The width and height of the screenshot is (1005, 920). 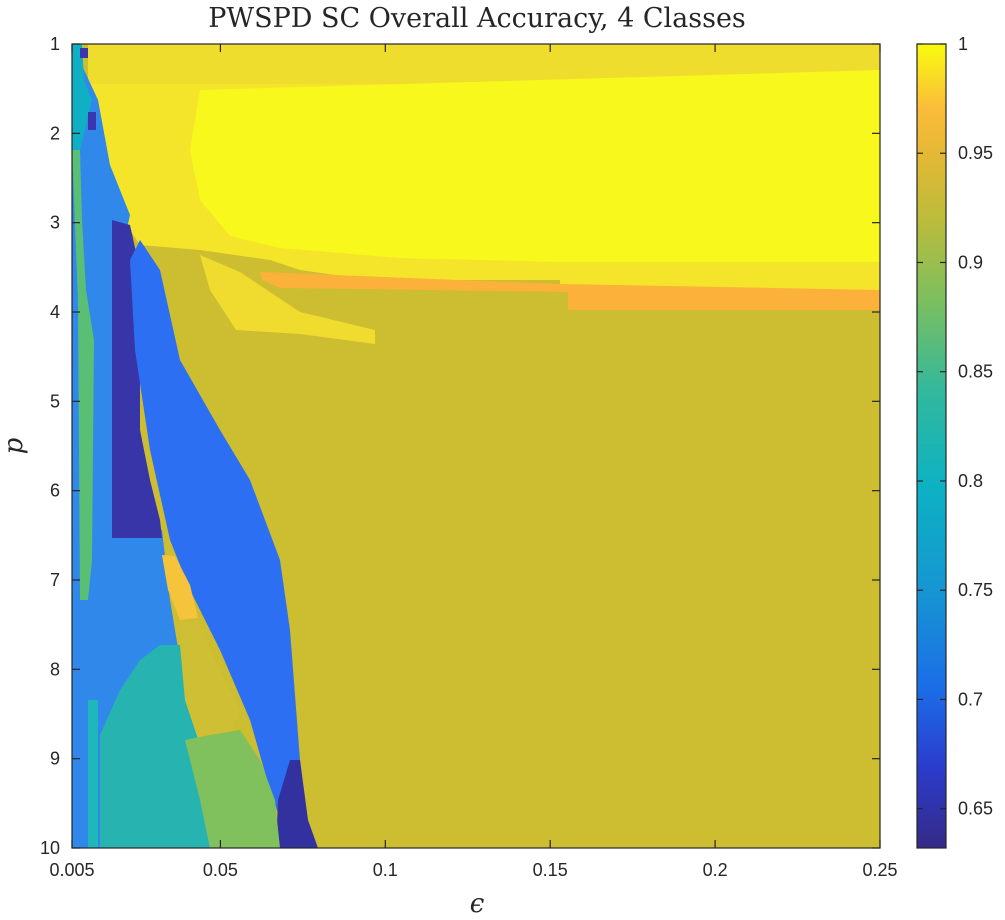 I want to click on y-tick-label: 8, so click(x=55, y=669).